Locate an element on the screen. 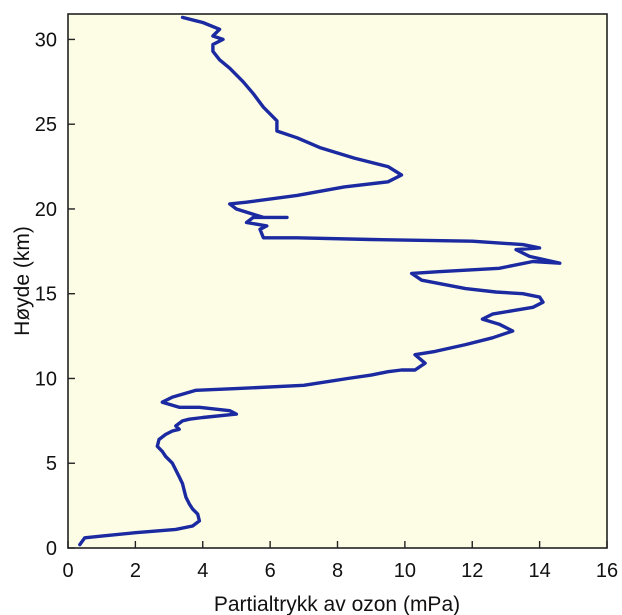 This screenshot has height=615, width=622. y-tick-label: 20 is located at coordinates (46, 210).